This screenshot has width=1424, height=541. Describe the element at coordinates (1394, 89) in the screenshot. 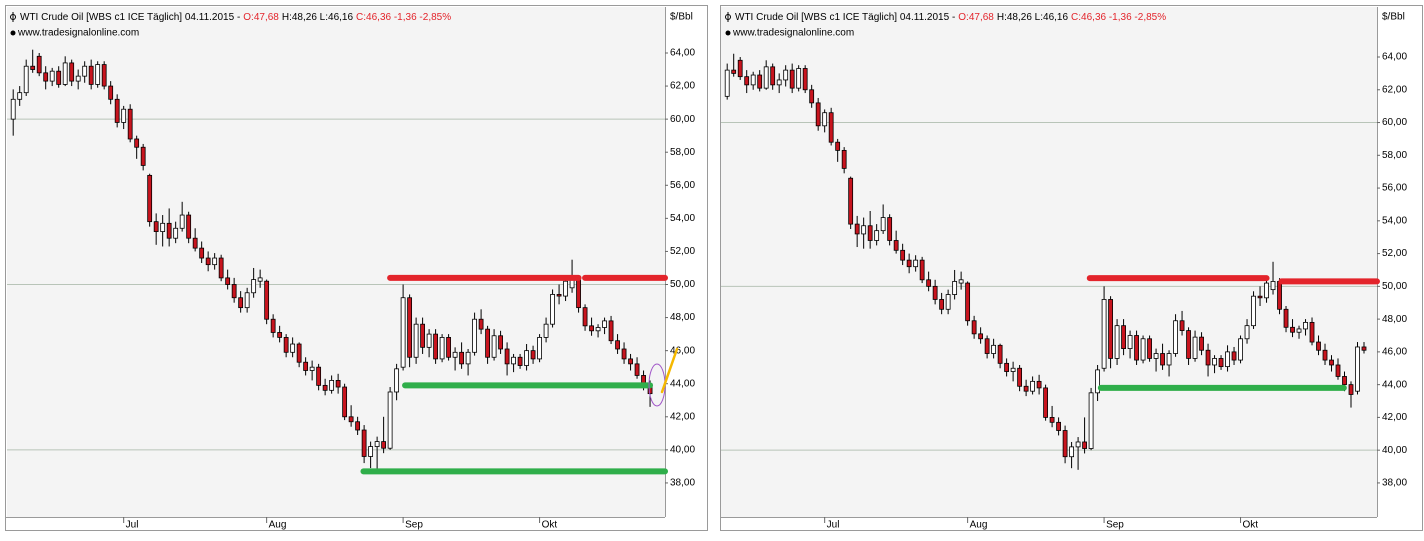

I see `y-tick-label: 62,00` at that location.